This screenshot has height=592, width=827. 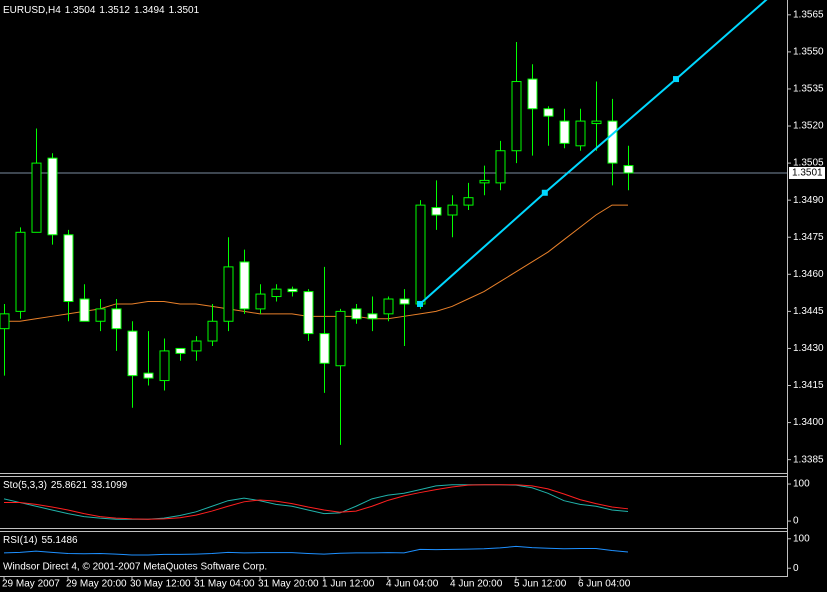 What do you see at coordinates (31, 584) in the screenshot?
I see `x-tick-label: 29 May 2007` at bounding box center [31, 584].